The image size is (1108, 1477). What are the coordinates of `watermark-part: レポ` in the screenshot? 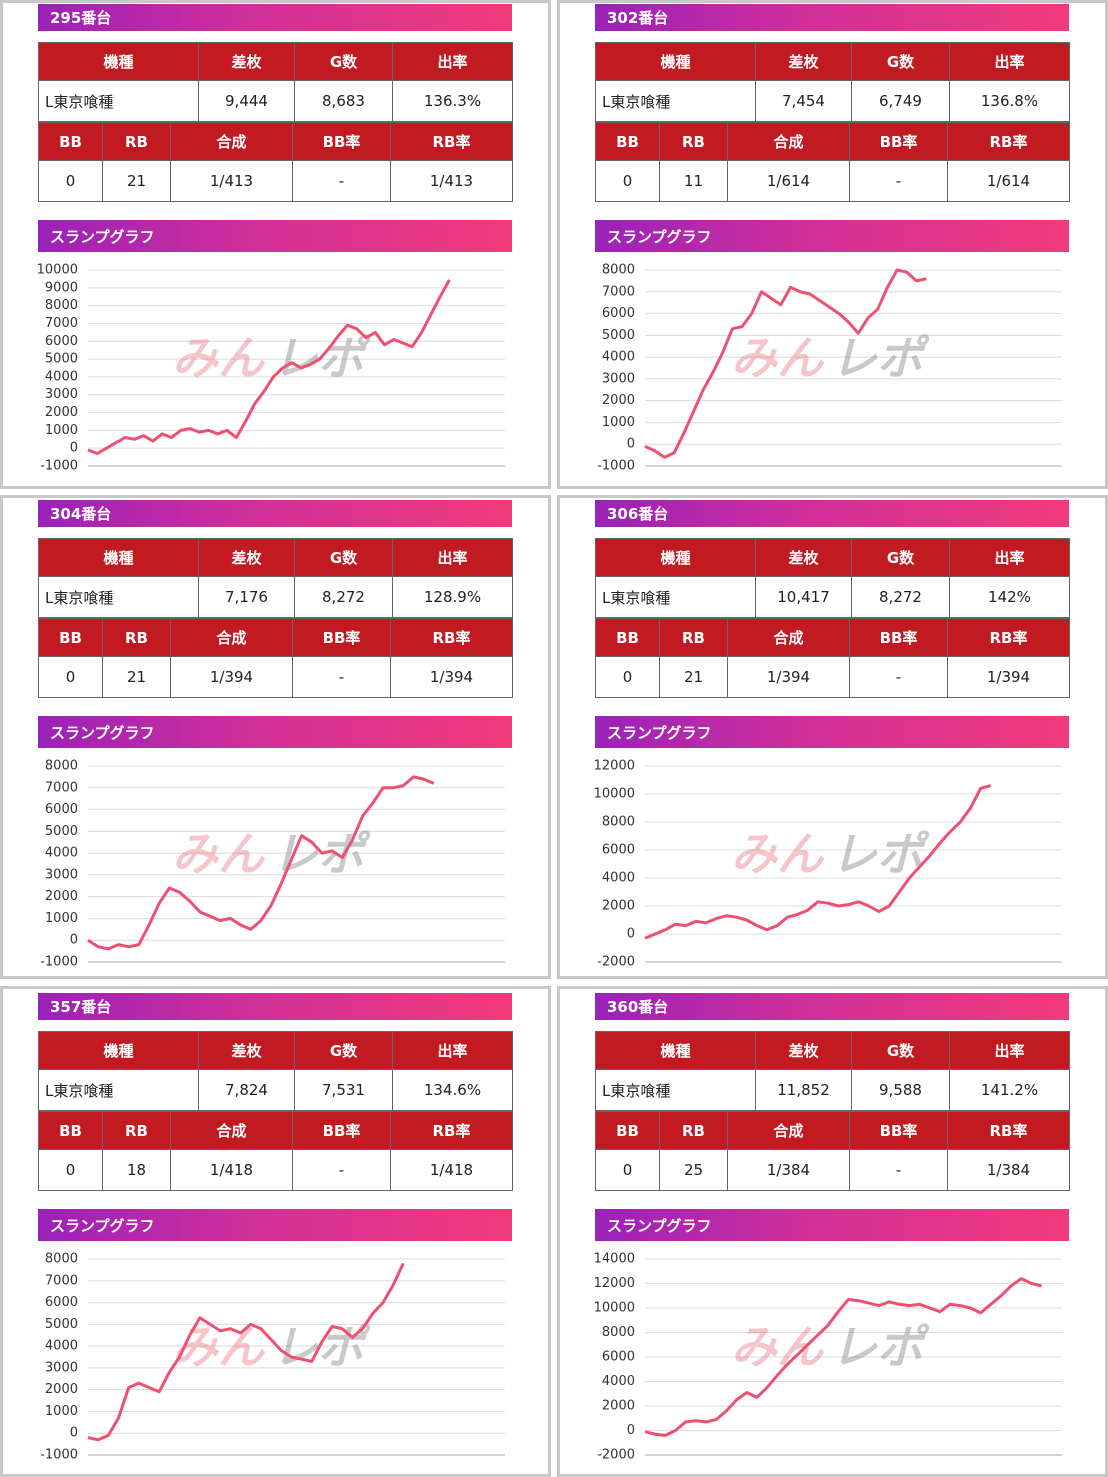 It's located at (880, 358).